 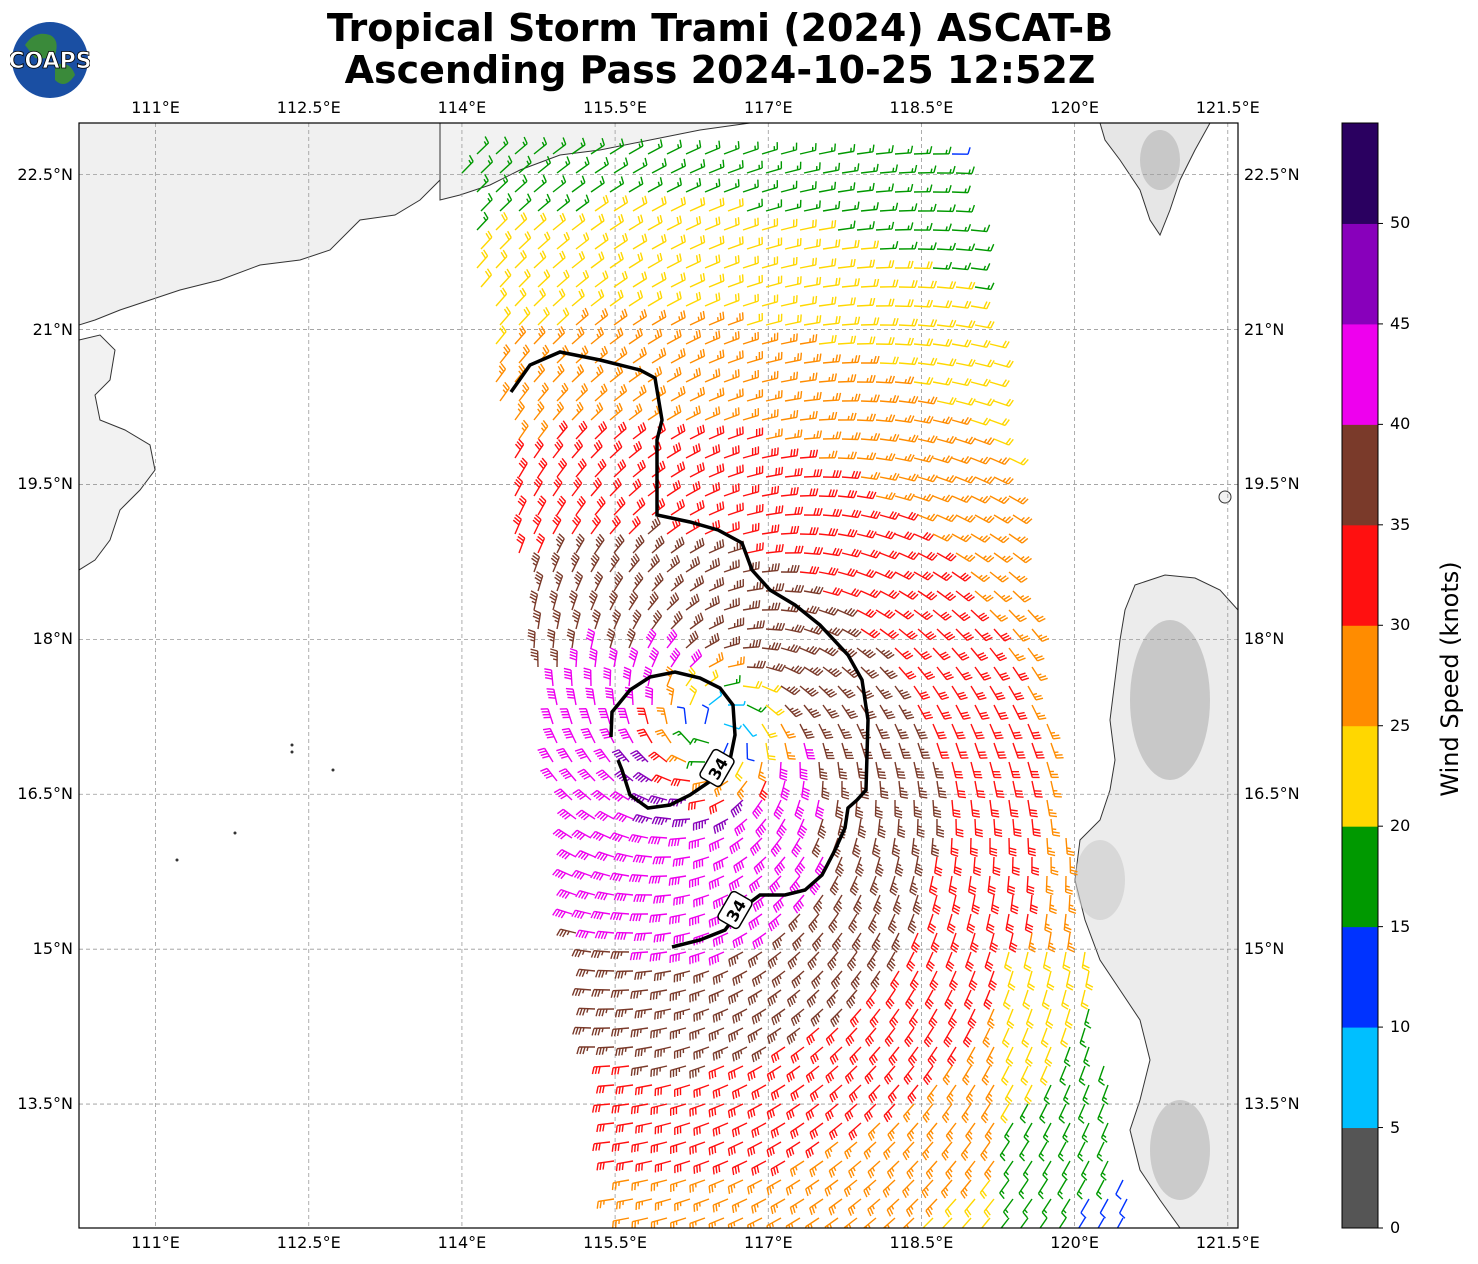 What do you see at coordinates (1400, 524) in the screenshot?
I see `colorbar-tick-label: 35` at bounding box center [1400, 524].